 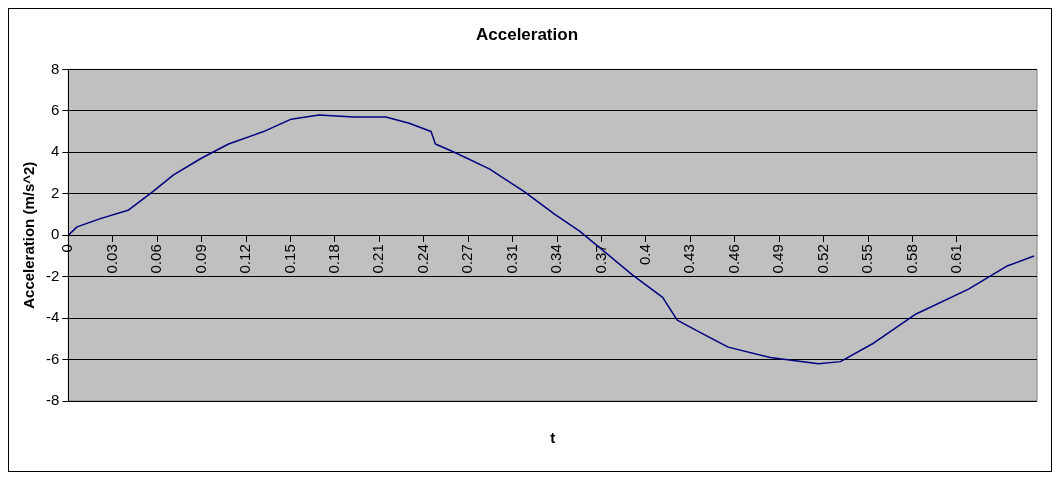 I want to click on y-tick-label: 4, so click(x=55, y=151).